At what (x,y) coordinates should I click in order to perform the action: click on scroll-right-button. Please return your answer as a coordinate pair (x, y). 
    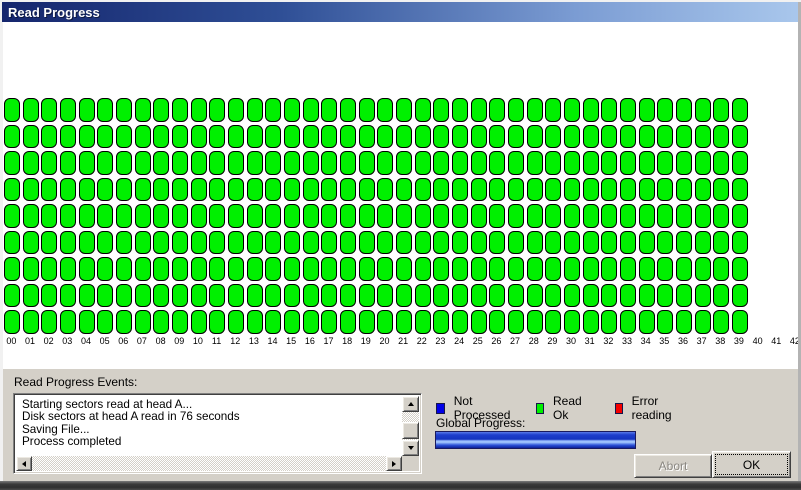
    Looking at the image, I should click on (394, 463).